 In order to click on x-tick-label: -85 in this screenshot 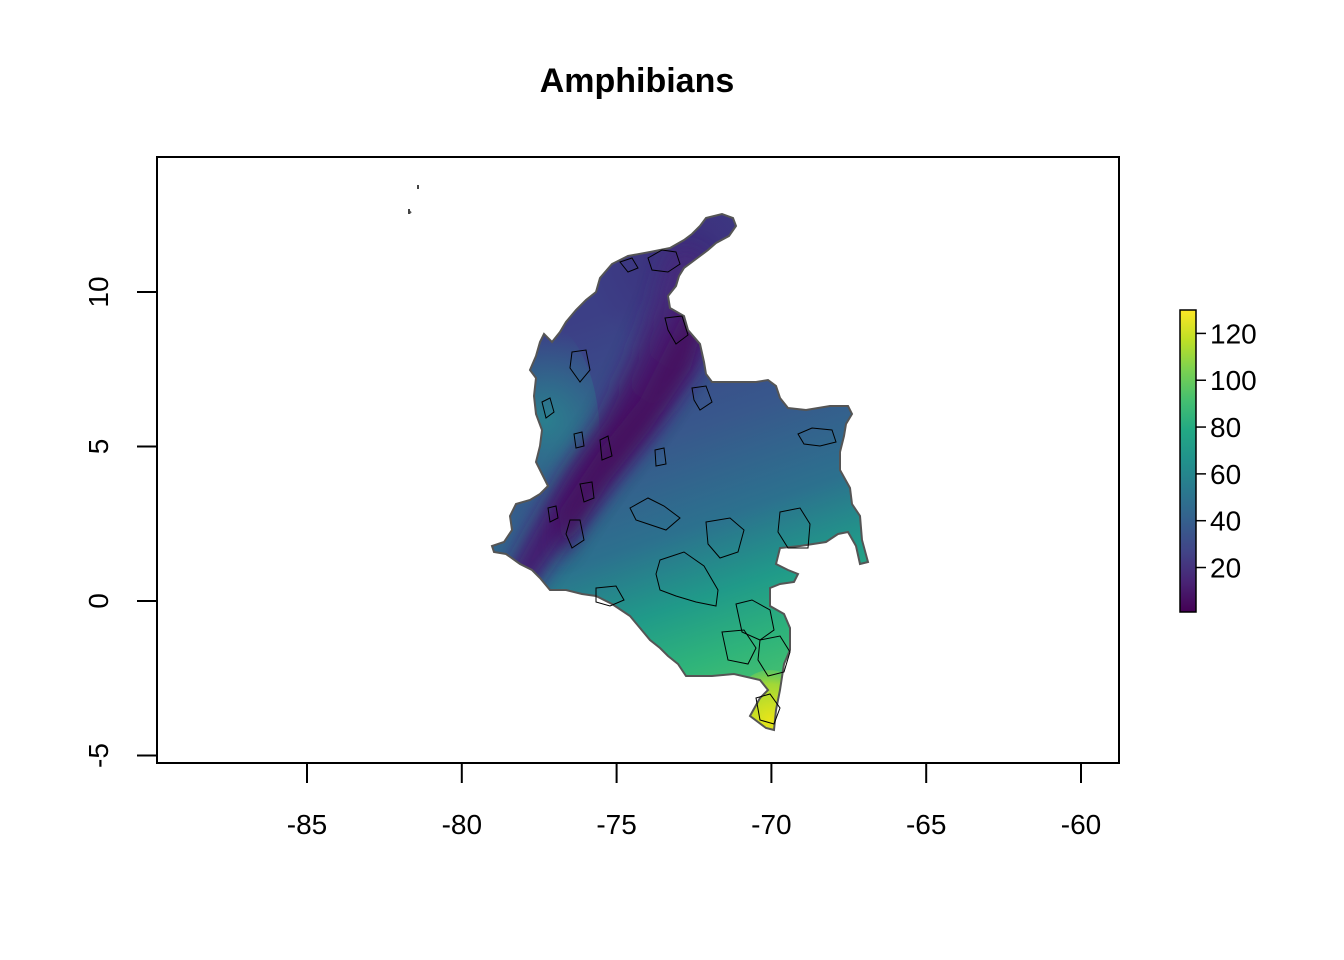, I will do `click(307, 824)`.